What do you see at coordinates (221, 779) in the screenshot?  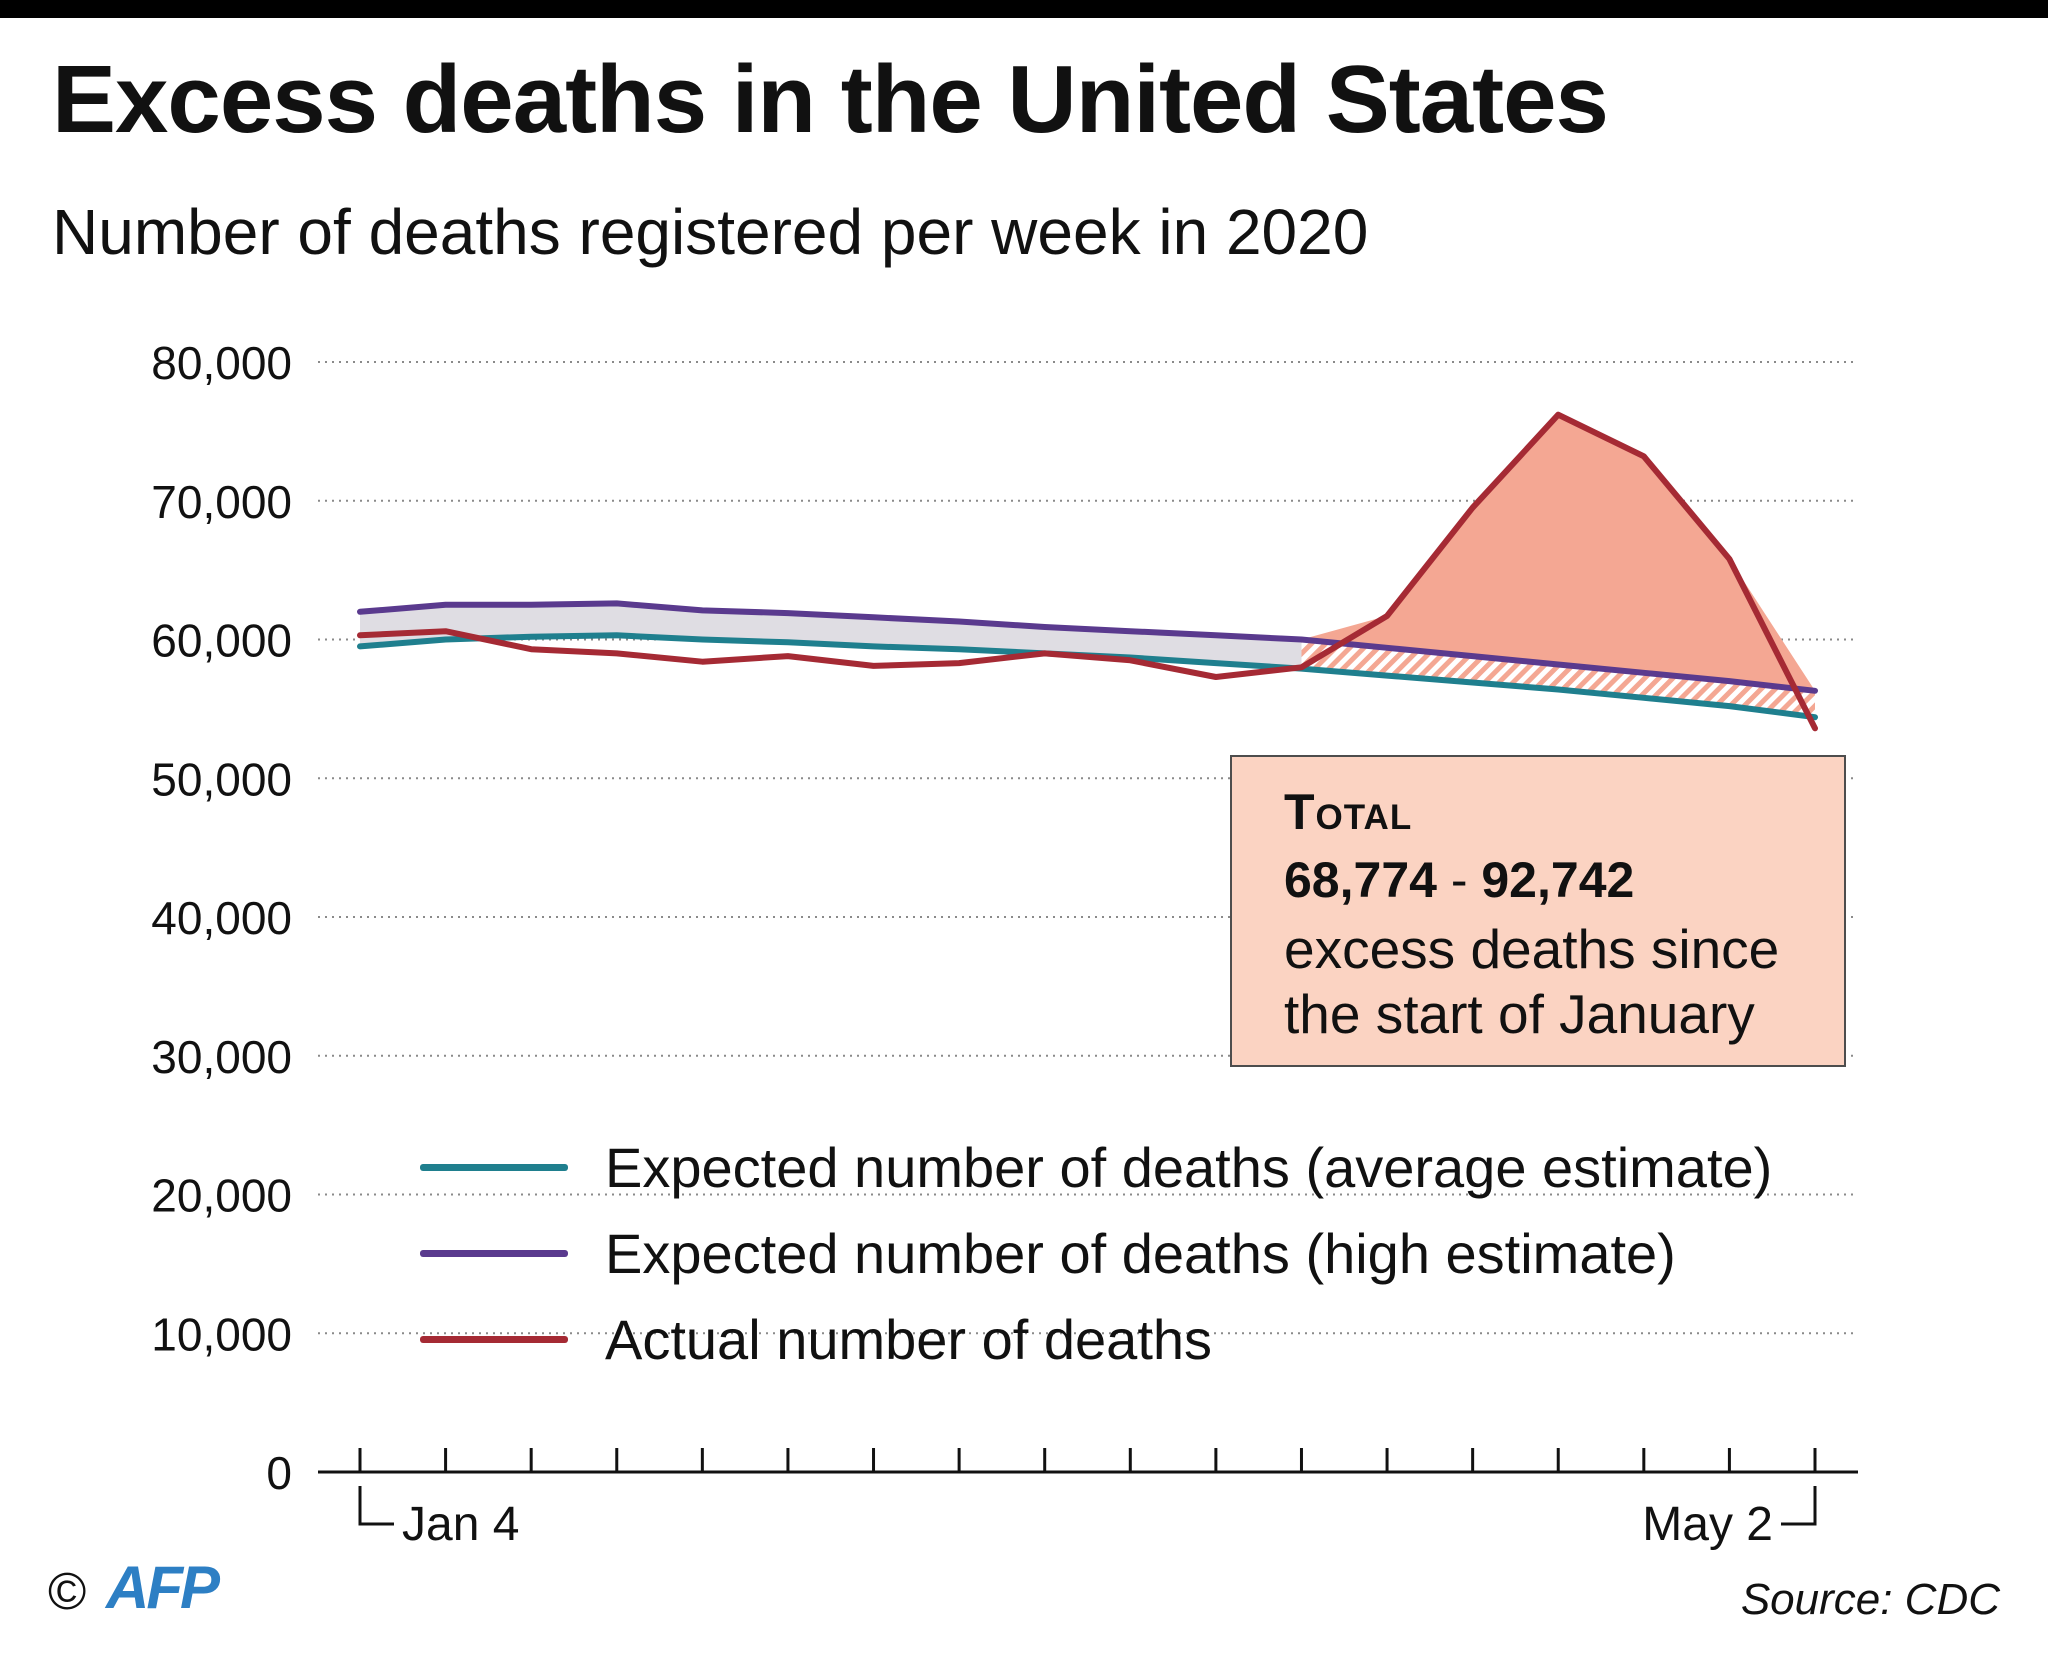 I see `y-tick-label: 50,000` at bounding box center [221, 779].